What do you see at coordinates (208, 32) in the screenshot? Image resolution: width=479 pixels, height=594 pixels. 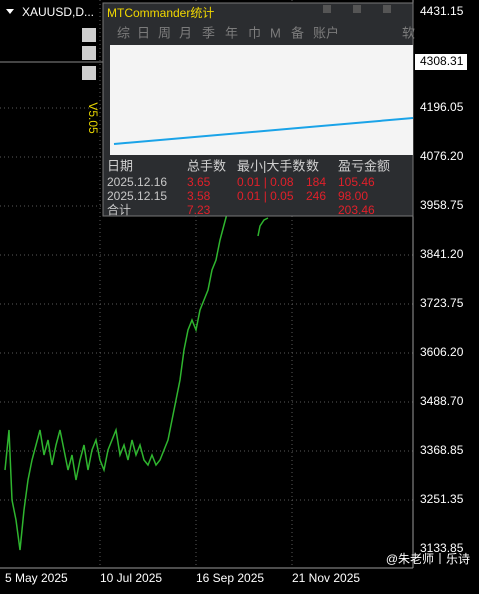 I see `panel-tab: 季` at bounding box center [208, 32].